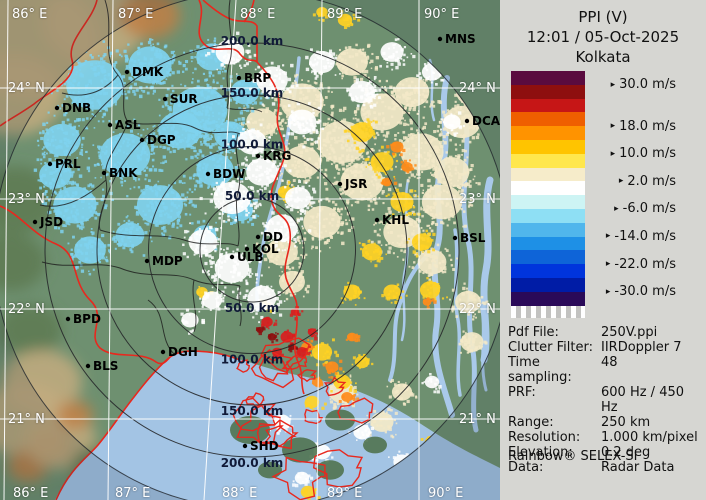 The width and height of the screenshot is (706, 500). What do you see at coordinates (148, 72) in the screenshot?
I see `station-label: DMK` at bounding box center [148, 72].